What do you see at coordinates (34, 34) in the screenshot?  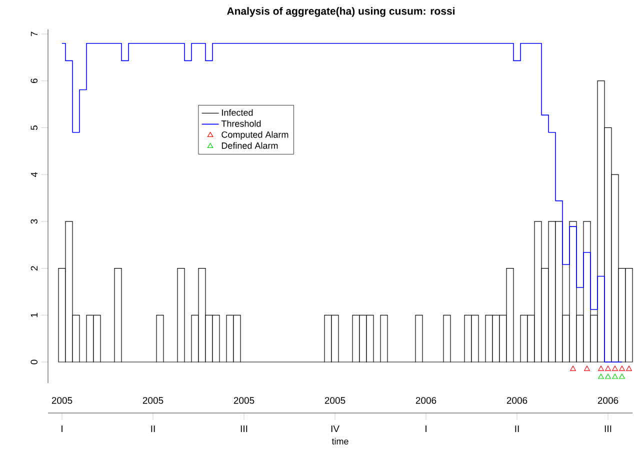 I see `y-tick-label: 7` at bounding box center [34, 34].